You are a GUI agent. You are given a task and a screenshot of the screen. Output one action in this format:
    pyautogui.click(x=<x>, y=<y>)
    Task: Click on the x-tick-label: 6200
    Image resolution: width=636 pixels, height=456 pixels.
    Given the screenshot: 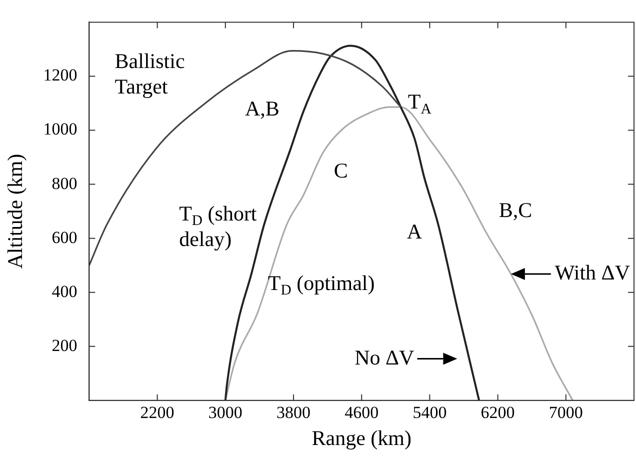 What is the action you would take?
    pyautogui.click(x=497, y=412)
    